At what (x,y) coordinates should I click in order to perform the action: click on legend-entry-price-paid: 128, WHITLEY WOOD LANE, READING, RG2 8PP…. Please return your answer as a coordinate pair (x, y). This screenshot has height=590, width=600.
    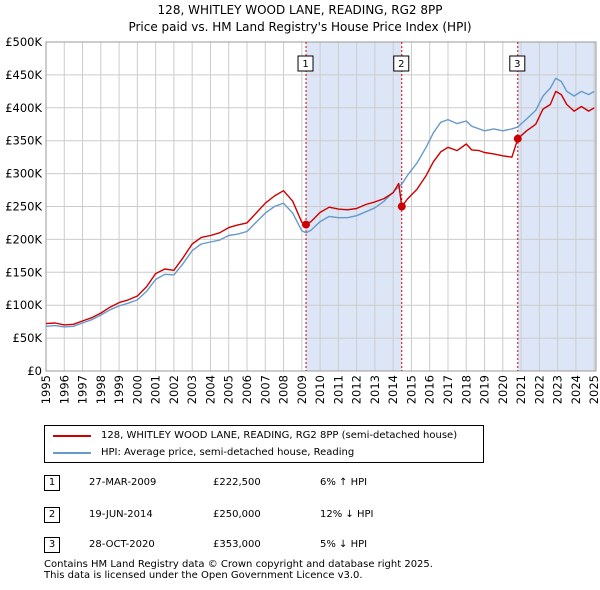
    Looking at the image, I should click on (255, 436).